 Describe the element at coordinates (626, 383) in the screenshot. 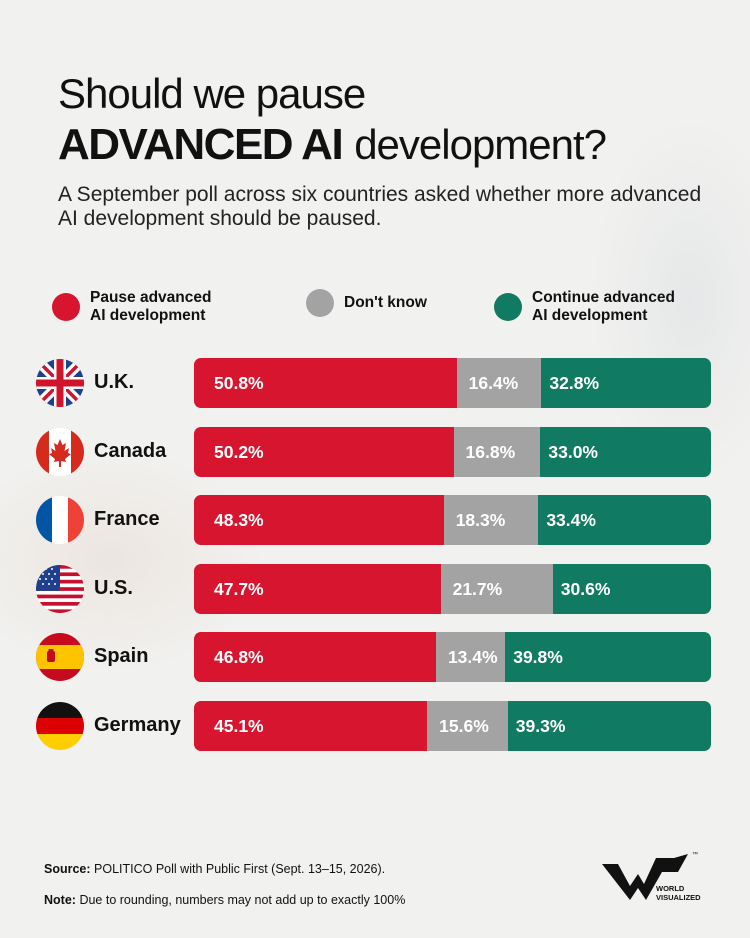

I see `bar-segment-continue: 32.8%` at that location.